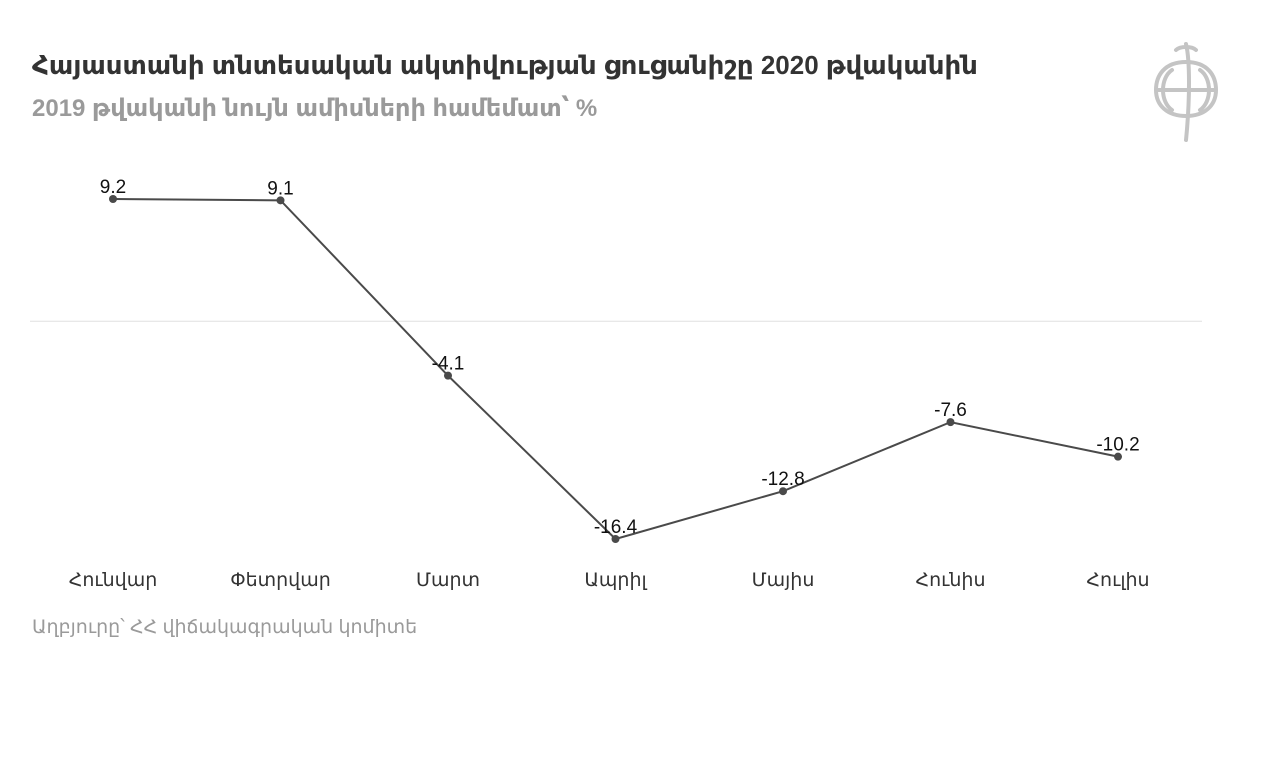  Describe the element at coordinates (950, 410) in the screenshot. I see `data-label: -7.6` at that location.